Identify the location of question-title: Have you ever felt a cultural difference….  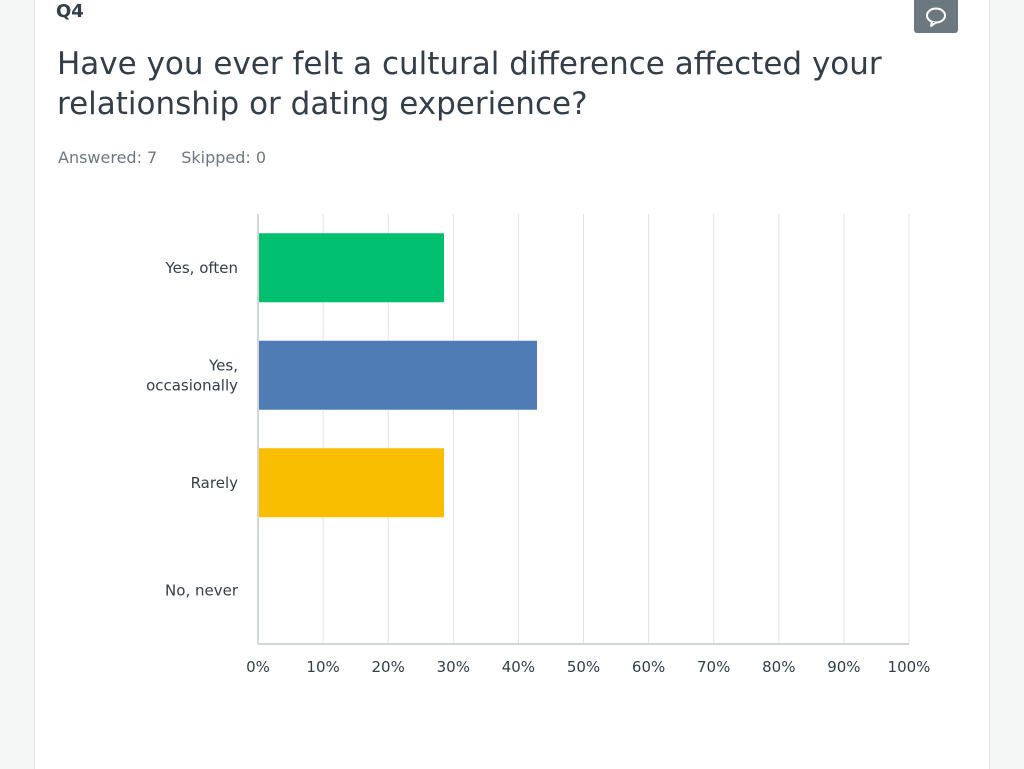
(469, 84).